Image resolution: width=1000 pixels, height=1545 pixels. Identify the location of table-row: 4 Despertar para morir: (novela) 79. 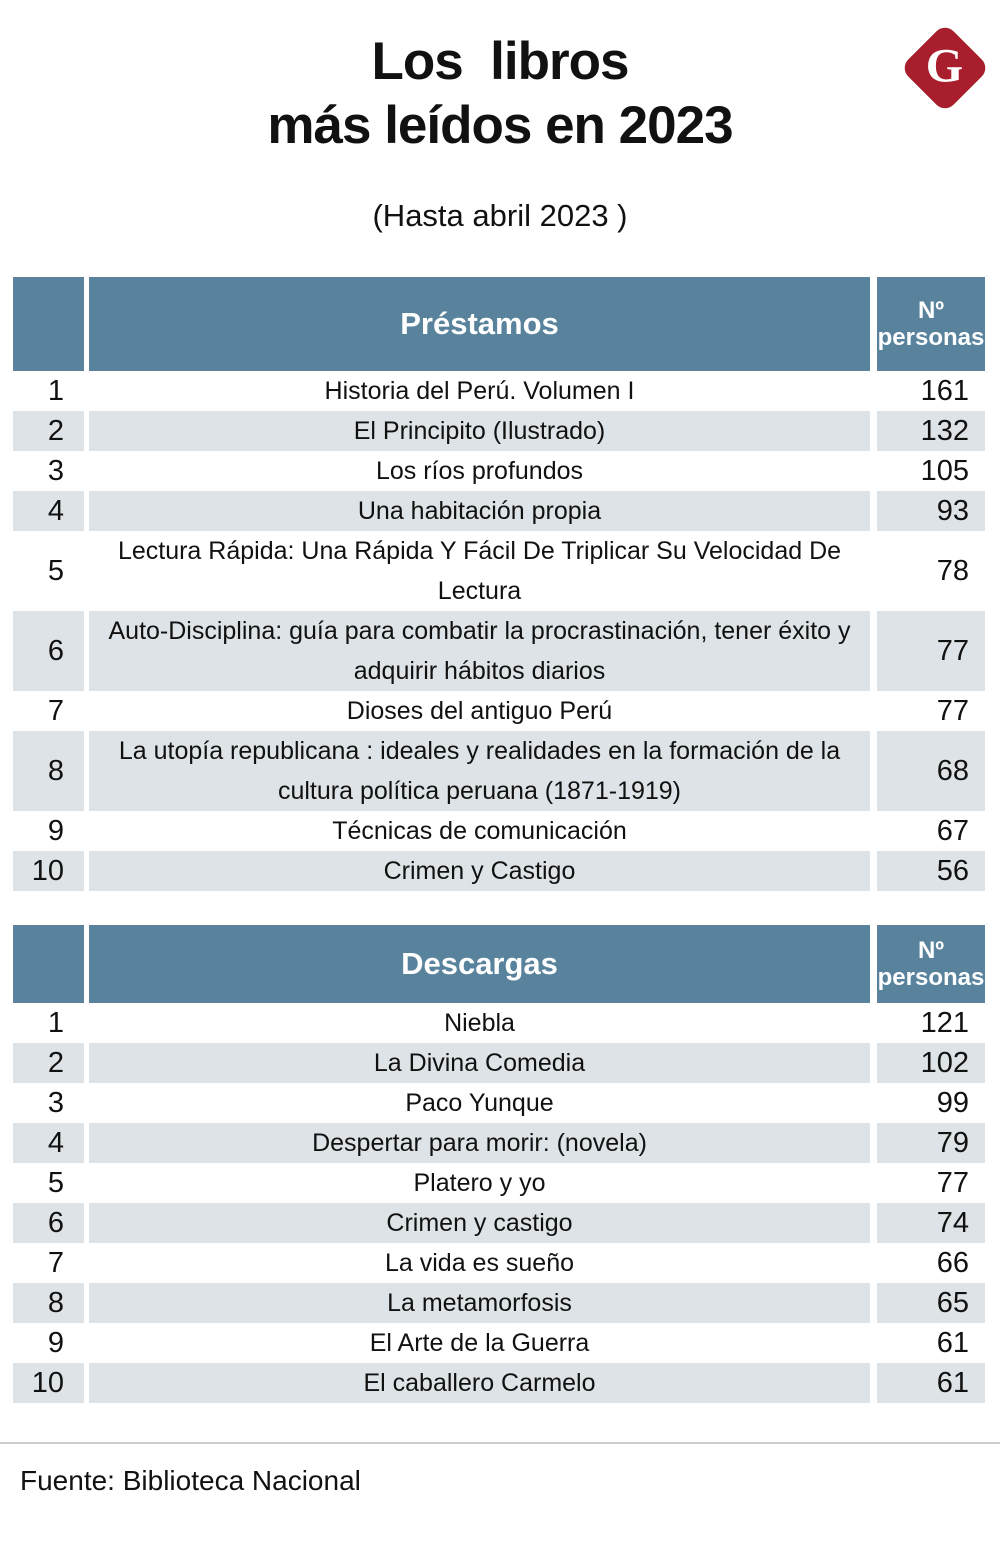
(499, 1143).